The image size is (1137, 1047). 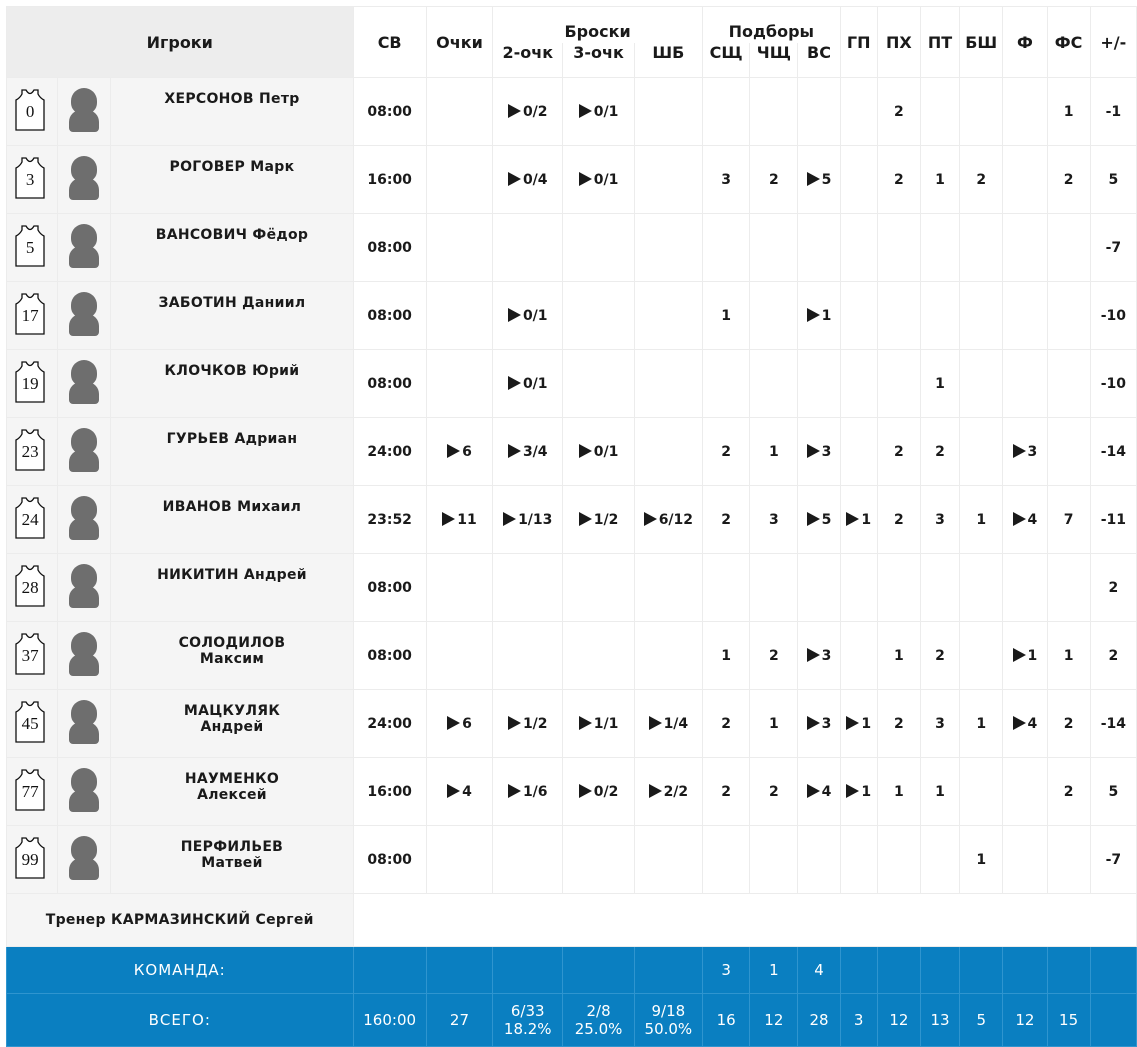 I want to click on stat-fouls: 1, so click(x=1025, y=655).